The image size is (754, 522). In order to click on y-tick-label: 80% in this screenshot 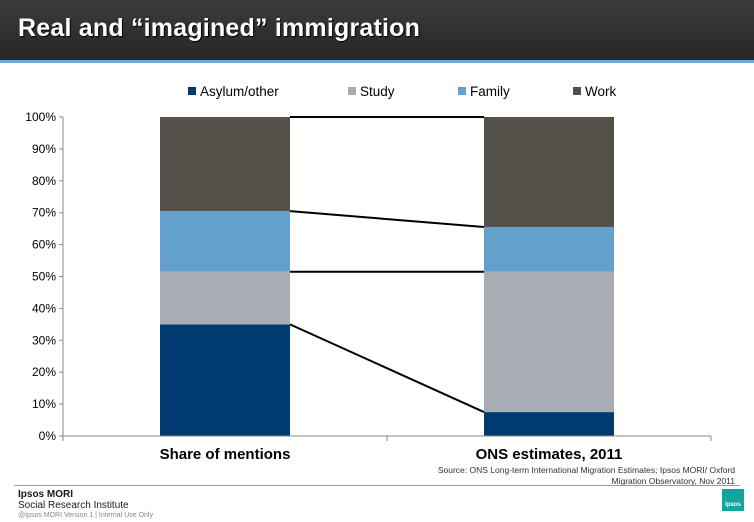, I will do `click(44, 181)`.